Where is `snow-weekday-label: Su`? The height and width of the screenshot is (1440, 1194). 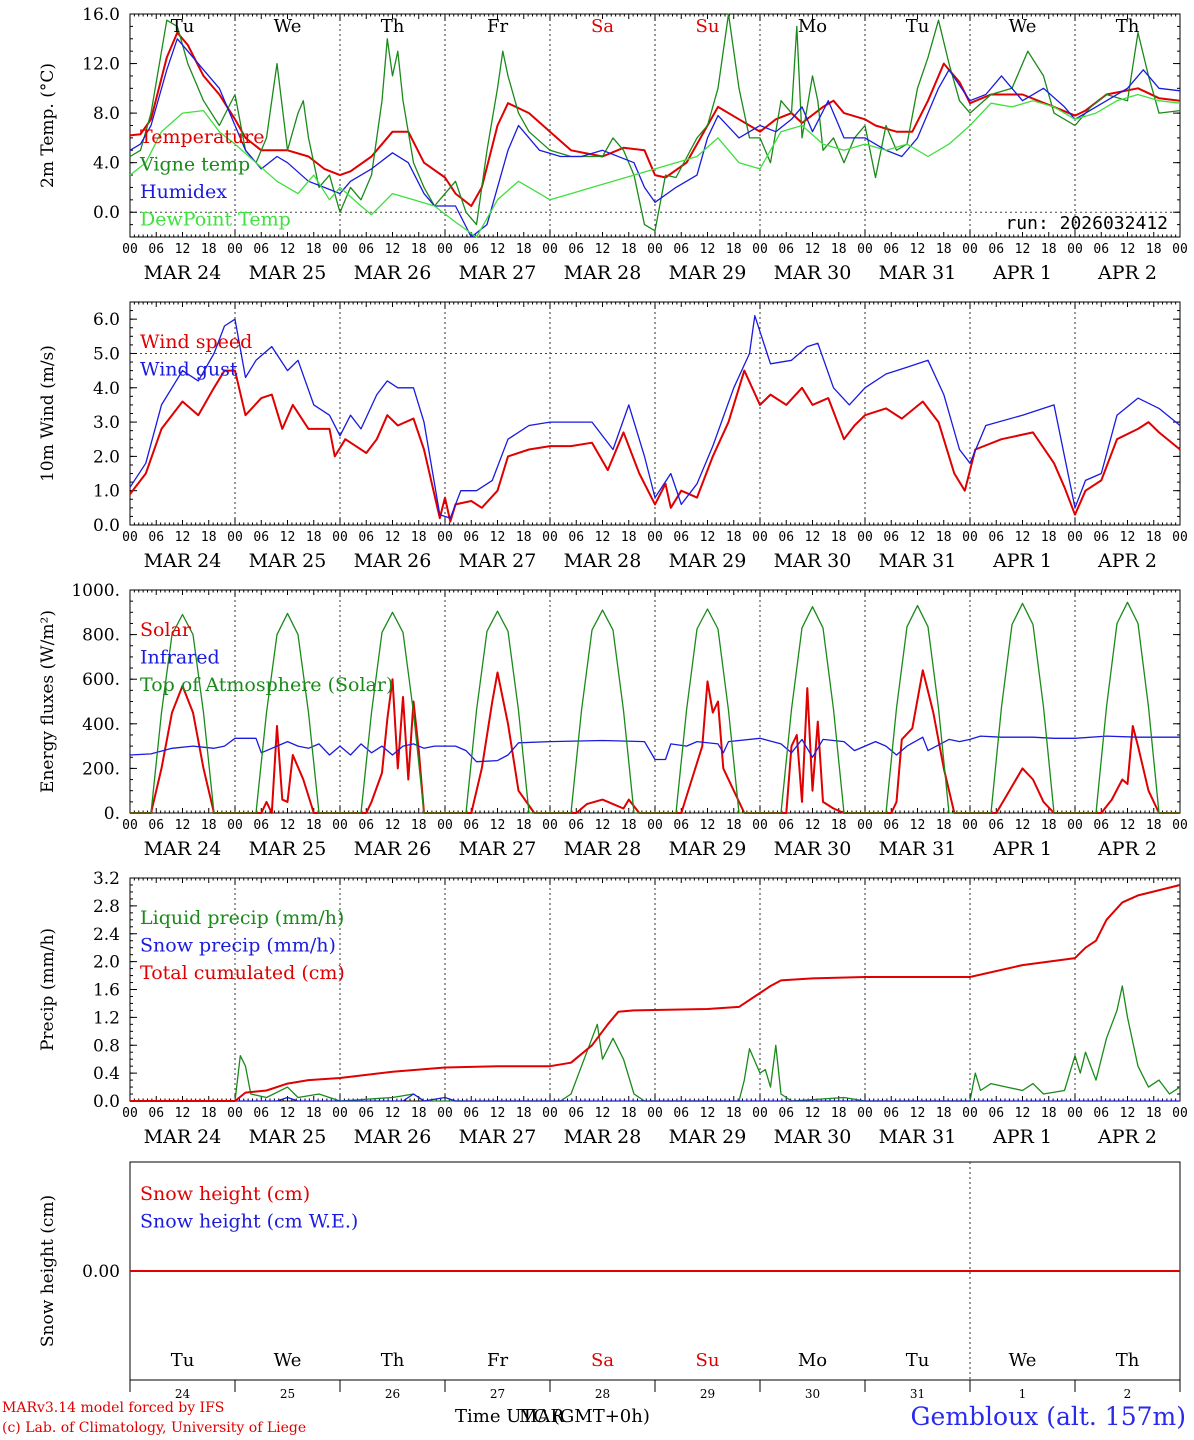 snow-weekday-label: Su is located at coordinates (708, 1360).